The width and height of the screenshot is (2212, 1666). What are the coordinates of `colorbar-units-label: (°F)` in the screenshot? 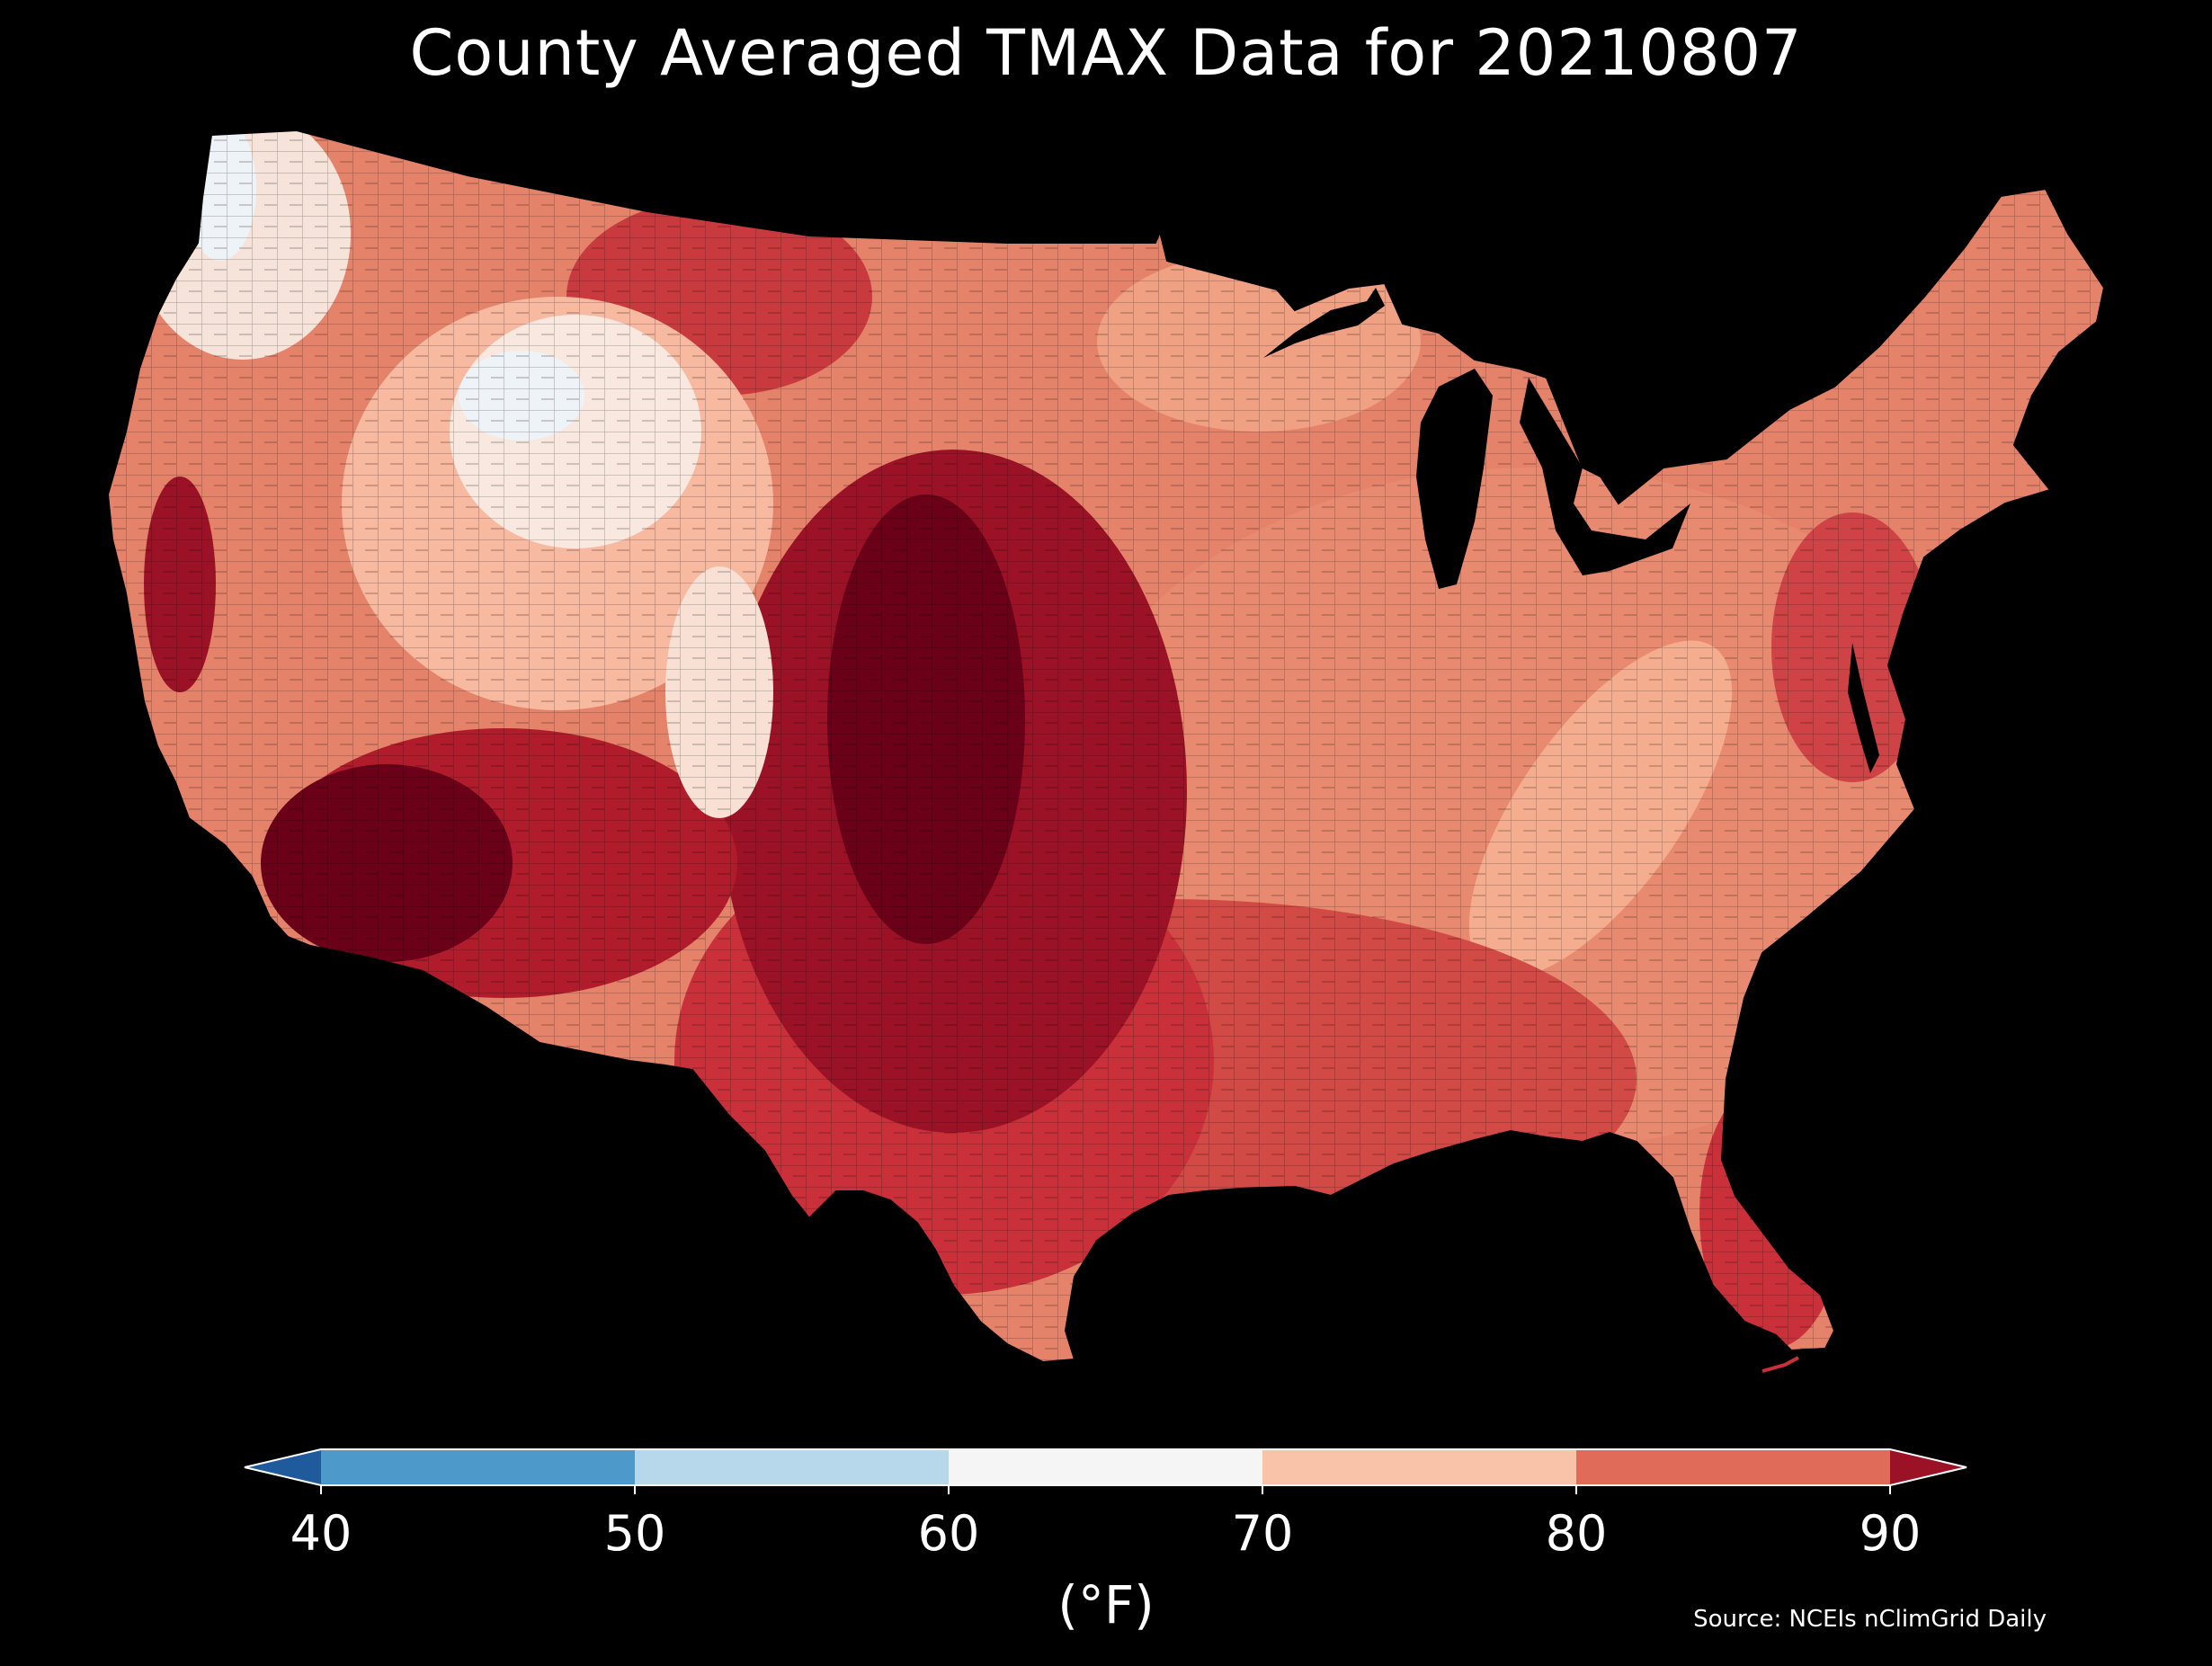 It's located at (1106, 1604).